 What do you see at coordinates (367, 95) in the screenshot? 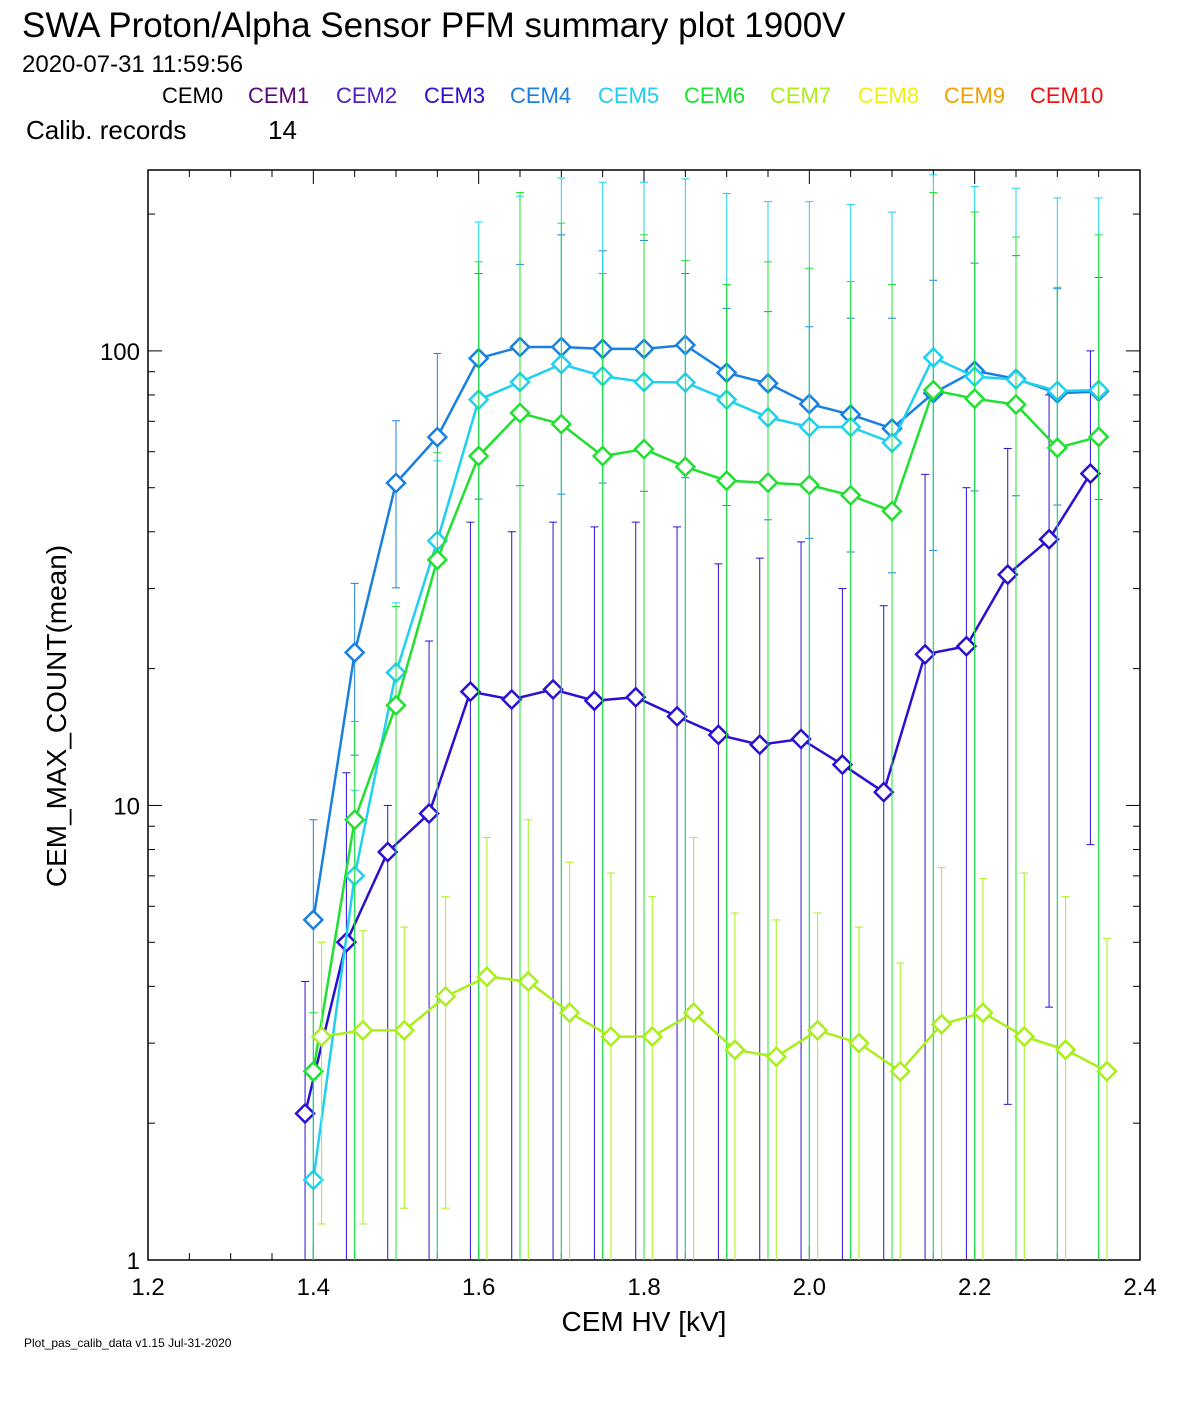
I see `legend-entry-cem2: CEM2` at bounding box center [367, 95].